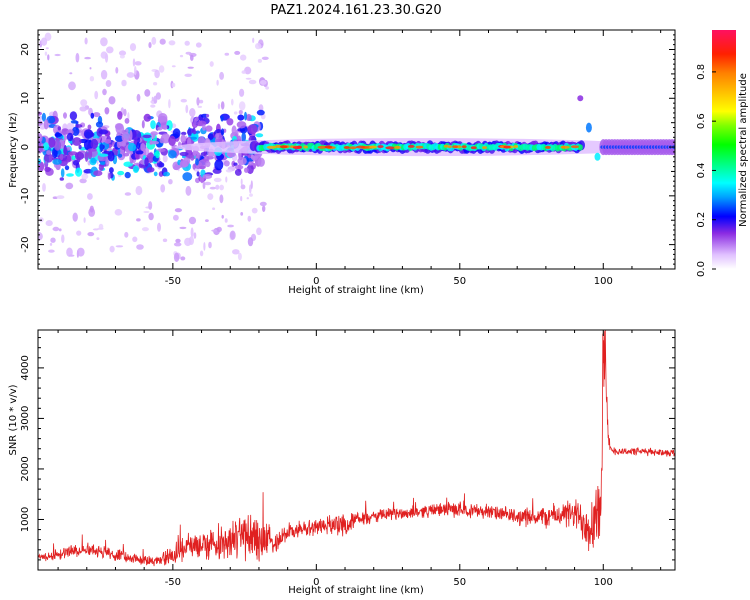  I want to click on heatmap-band-core, so click(580, 147).